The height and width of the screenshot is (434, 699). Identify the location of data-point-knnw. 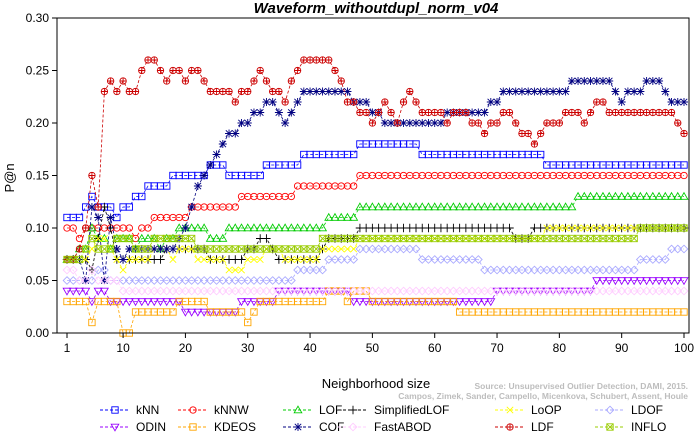
(354, 186).